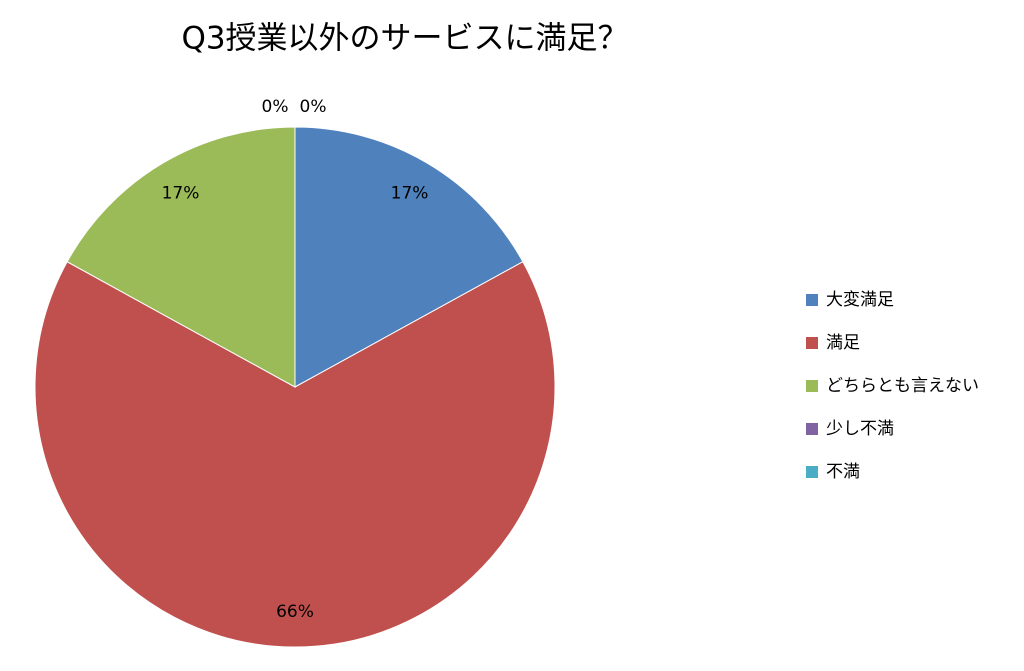  I want to click on chart-title: Q3授業以外のサービスに満足？, so click(404, 39).